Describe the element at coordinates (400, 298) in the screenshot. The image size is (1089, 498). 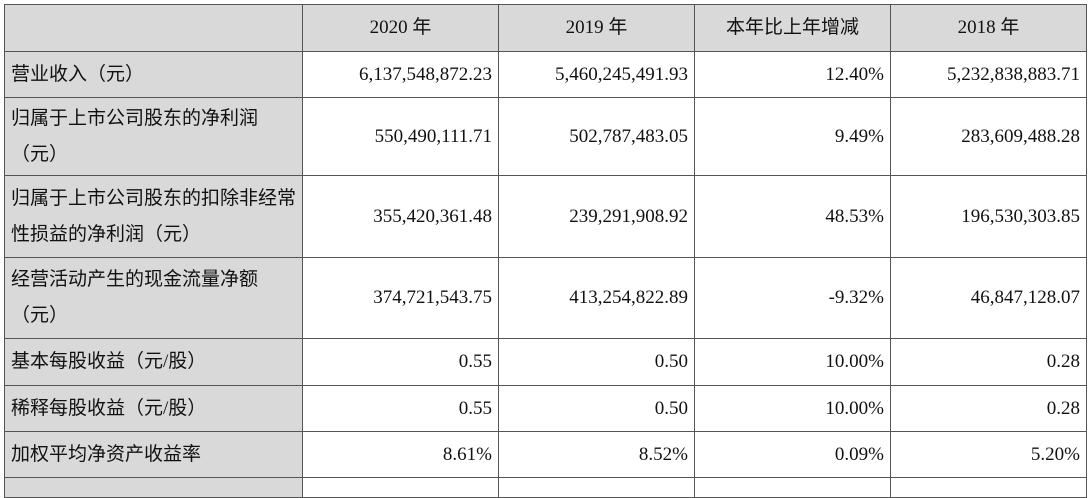
I see `cell-value: 374,721,543.75` at that location.